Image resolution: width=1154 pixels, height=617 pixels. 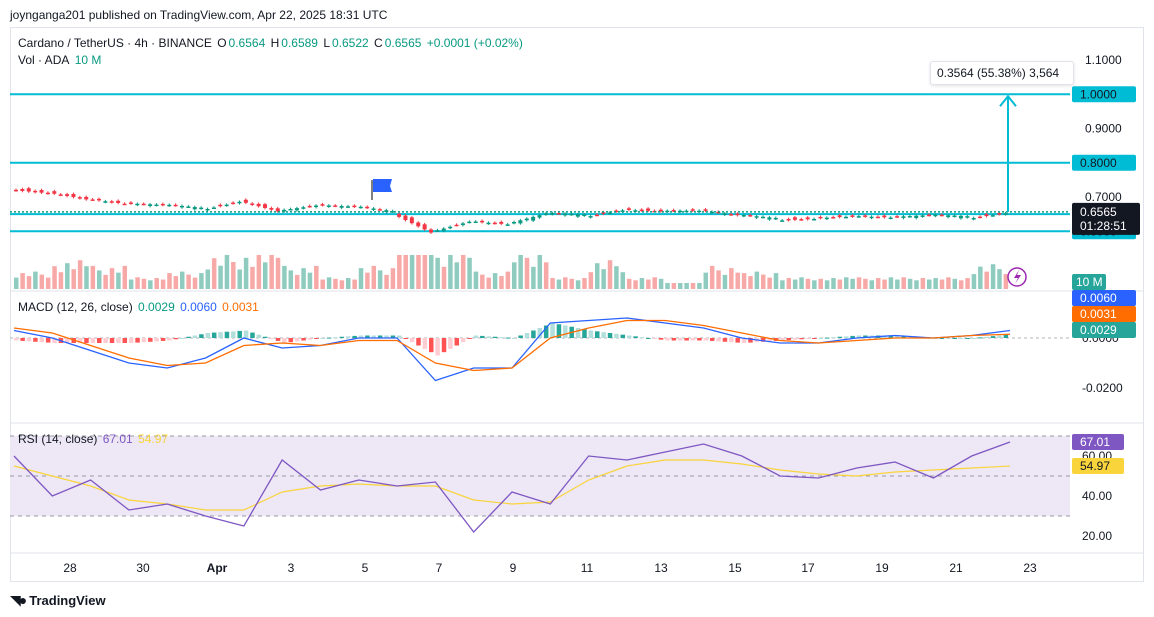 What do you see at coordinates (58, 439) in the screenshot?
I see `rsi-title: RSI (14, close)` at bounding box center [58, 439].